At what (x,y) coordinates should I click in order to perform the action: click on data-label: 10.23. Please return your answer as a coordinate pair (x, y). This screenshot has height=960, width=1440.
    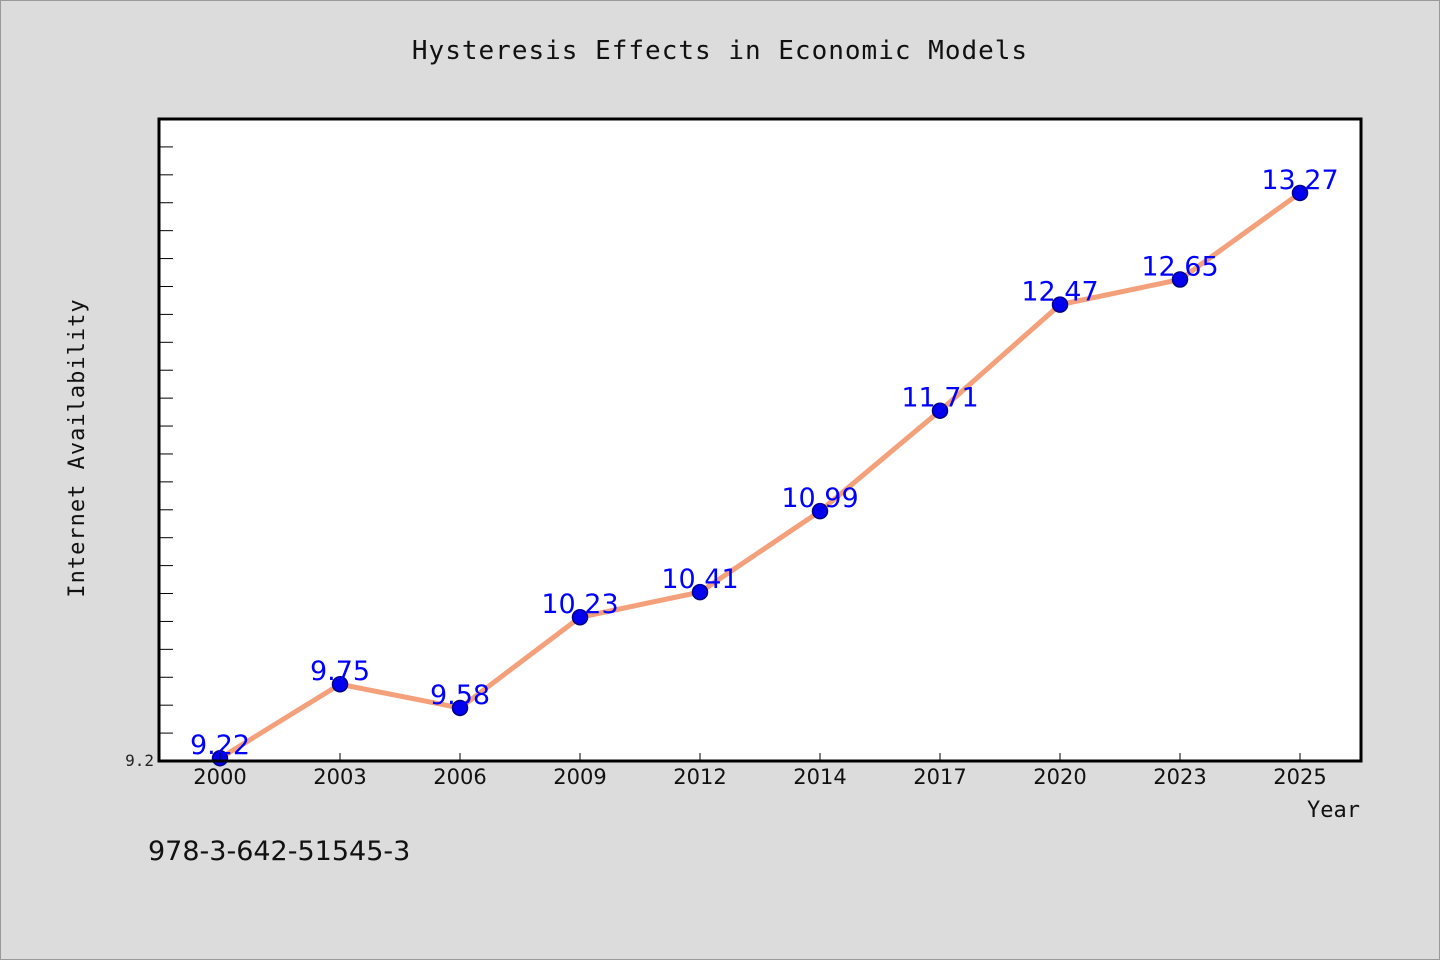
    Looking at the image, I should click on (579, 604).